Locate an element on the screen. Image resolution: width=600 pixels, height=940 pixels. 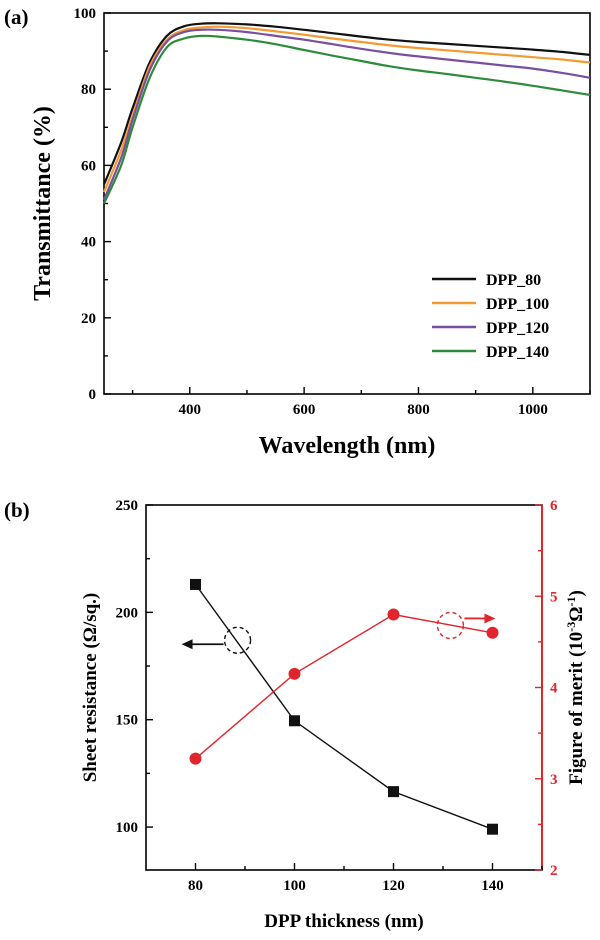
right-y-tick-label: 3 is located at coordinates (554, 780).